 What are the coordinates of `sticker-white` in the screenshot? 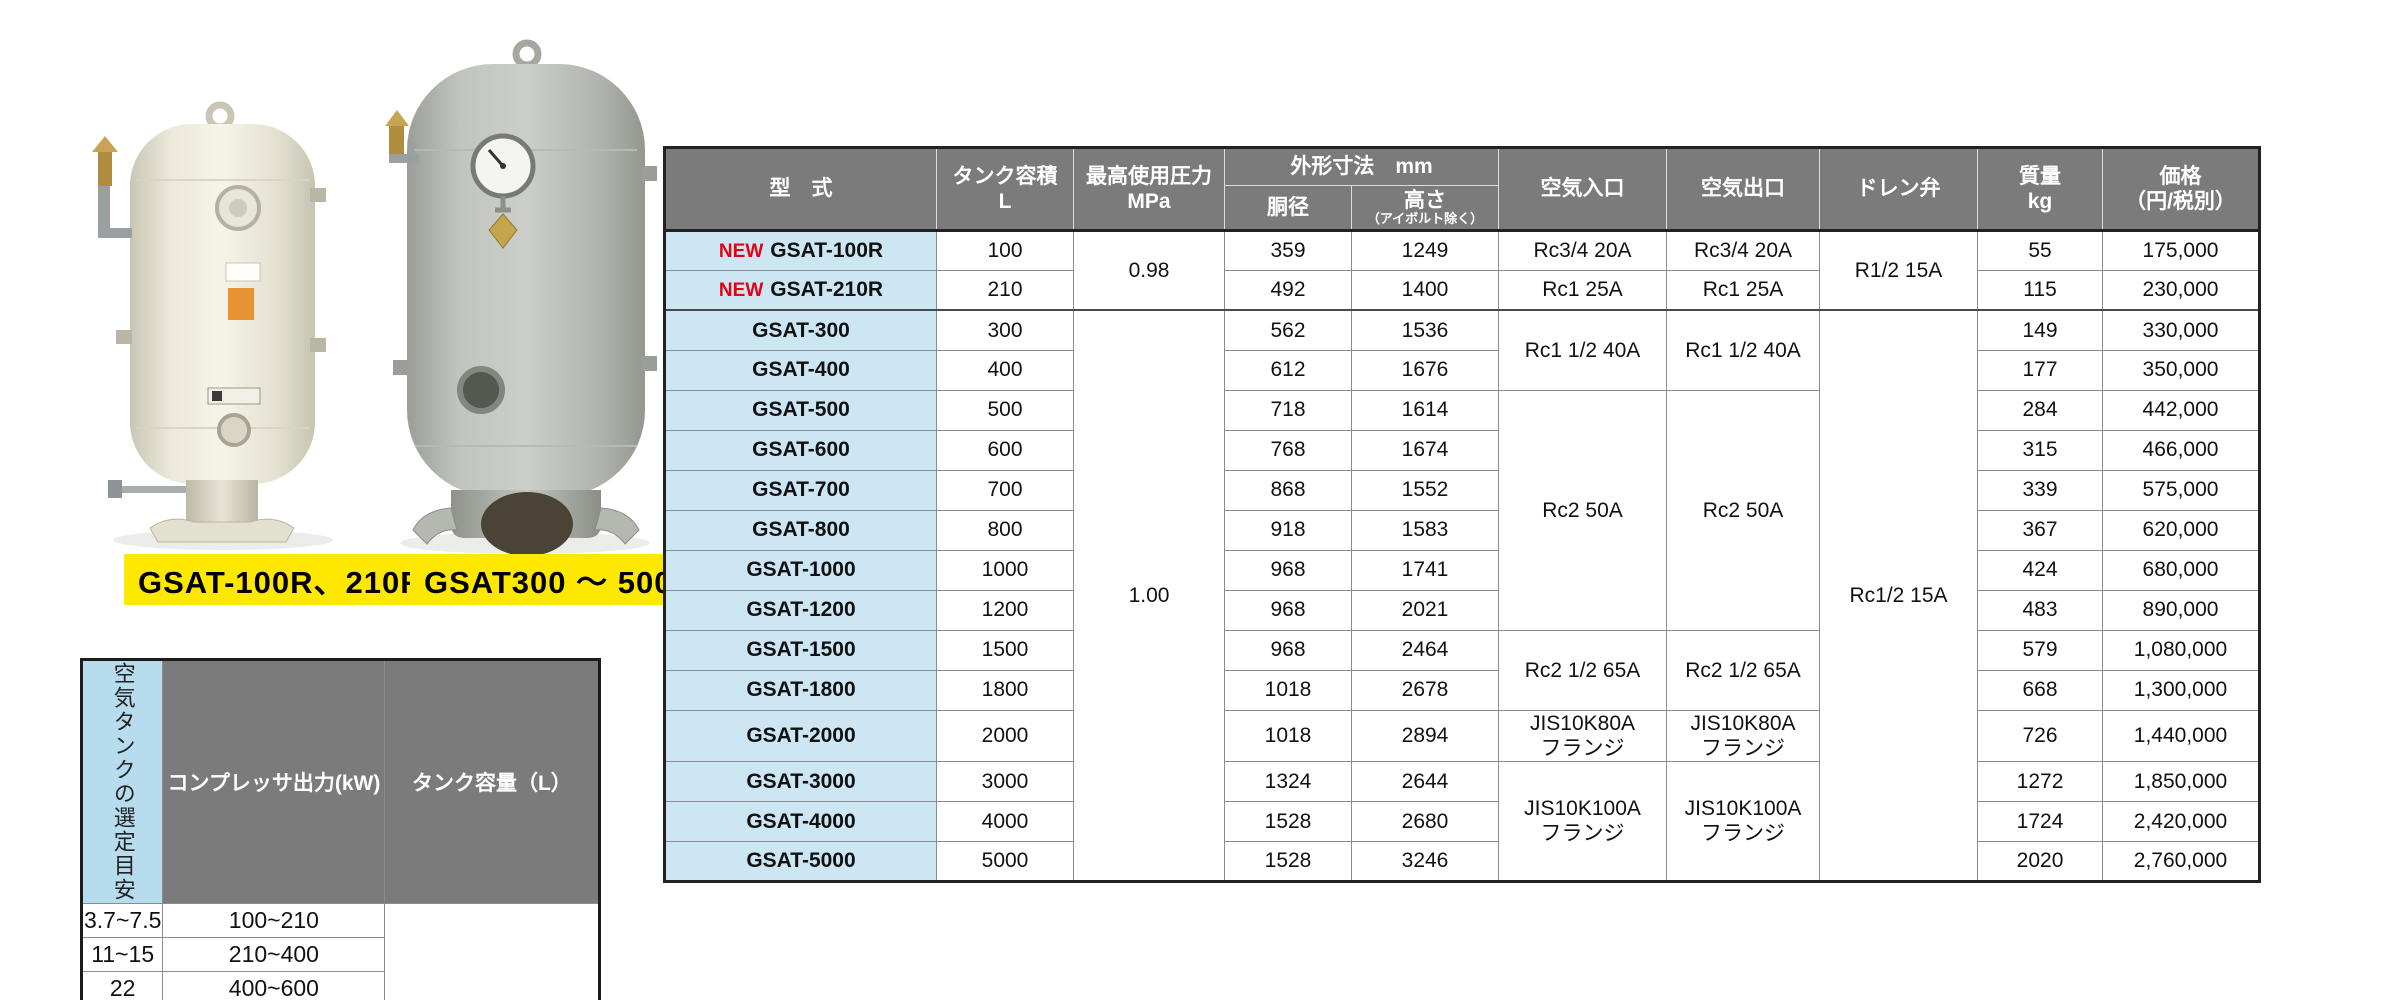 It's located at (243, 272).